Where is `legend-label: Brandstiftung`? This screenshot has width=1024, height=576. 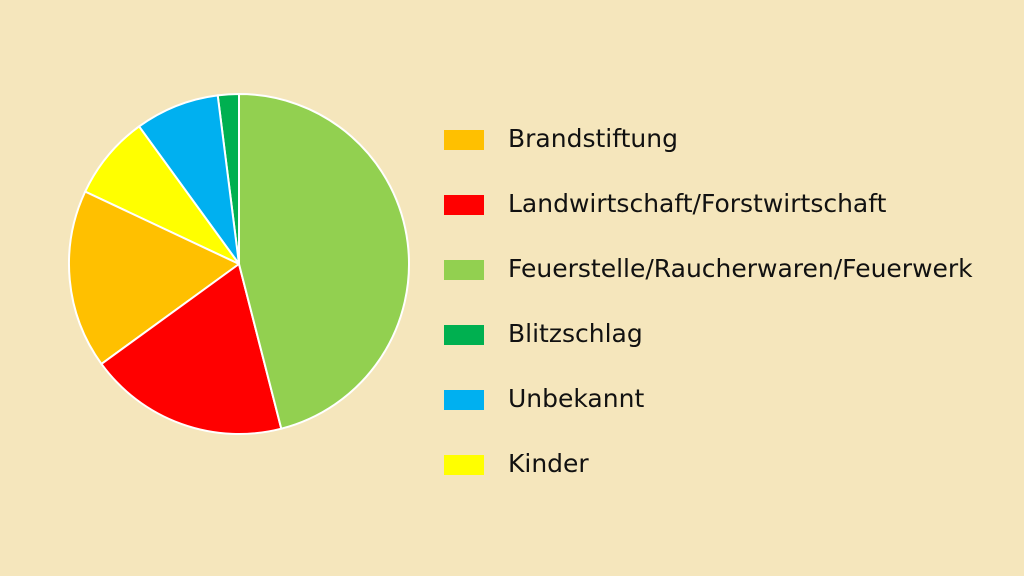 legend-label: Brandstiftung is located at coordinates (593, 138).